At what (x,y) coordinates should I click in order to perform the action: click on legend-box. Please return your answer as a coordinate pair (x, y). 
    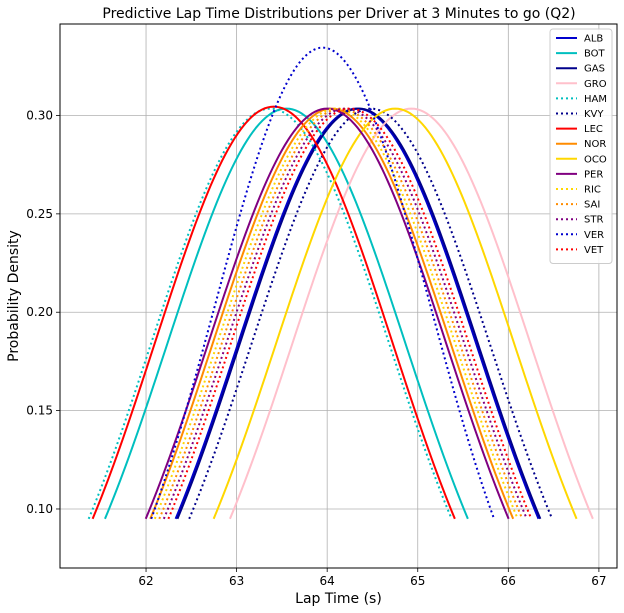
    Looking at the image, I should click on (581, 146).